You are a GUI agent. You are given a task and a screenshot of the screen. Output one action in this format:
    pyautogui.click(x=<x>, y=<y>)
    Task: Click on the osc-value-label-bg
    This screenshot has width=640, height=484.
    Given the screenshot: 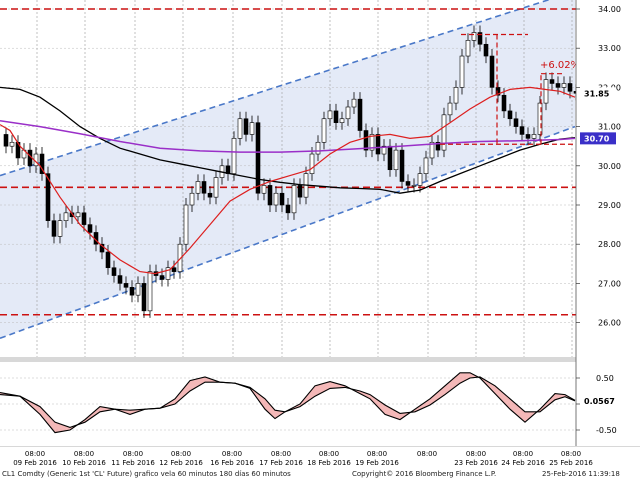 What is the action you would take?
    pyautogui.click(x=598, y=401)
    